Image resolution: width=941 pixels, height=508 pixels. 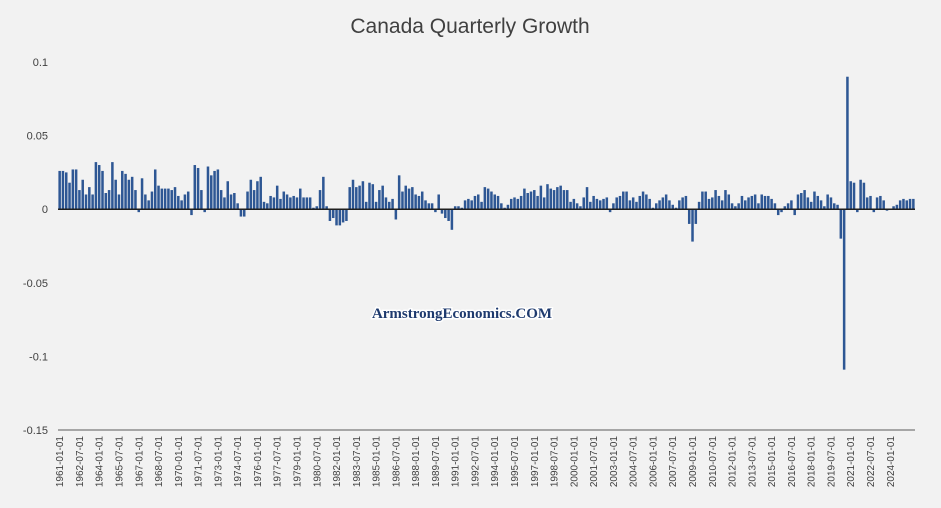 I want to click on x-tick-label: 1971-07-01, so click(x=199, y=462).